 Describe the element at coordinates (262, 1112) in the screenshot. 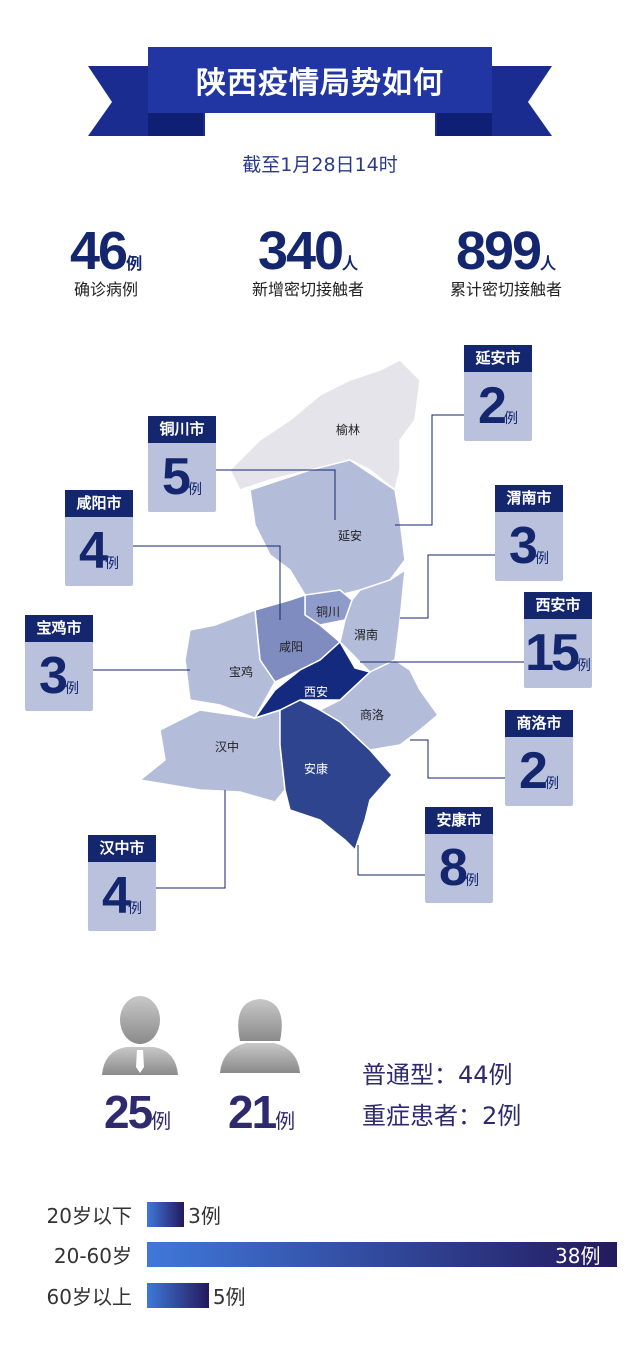

I see `female-count: 21例` at that location.